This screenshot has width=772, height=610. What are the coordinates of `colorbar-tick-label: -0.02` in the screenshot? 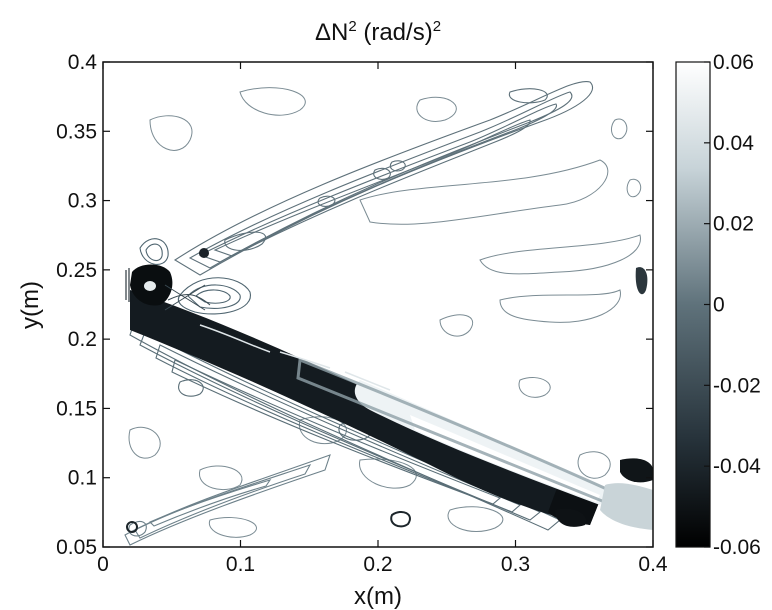 It's located at (737, 385).